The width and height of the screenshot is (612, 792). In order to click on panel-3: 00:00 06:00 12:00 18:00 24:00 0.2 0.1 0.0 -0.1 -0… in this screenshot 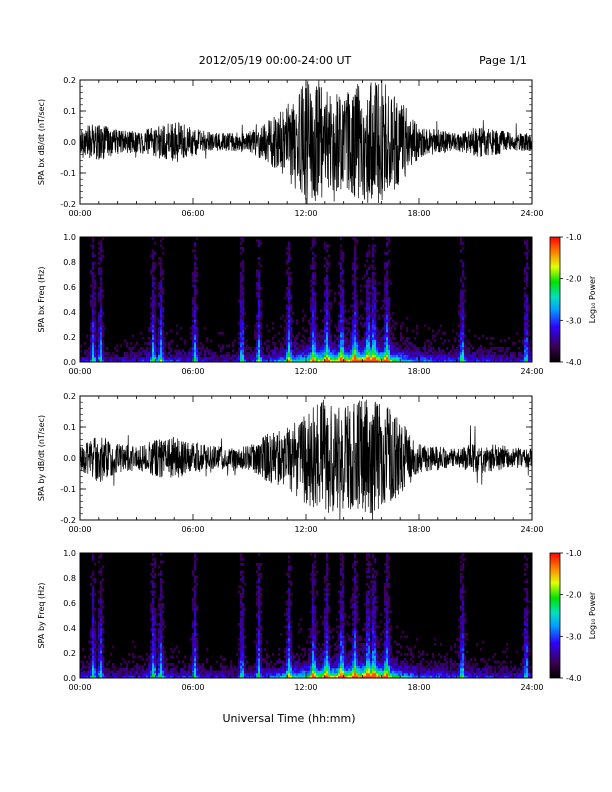, I will do `click(290, 463)`.